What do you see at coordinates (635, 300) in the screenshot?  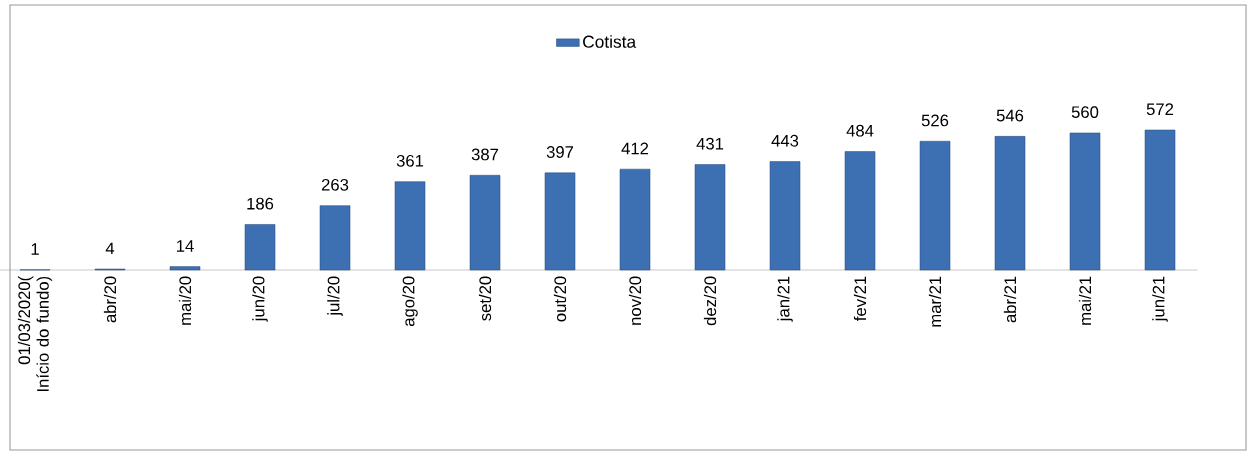 I see `x-tick-label: nov/20` at bounding box center [635, 300].